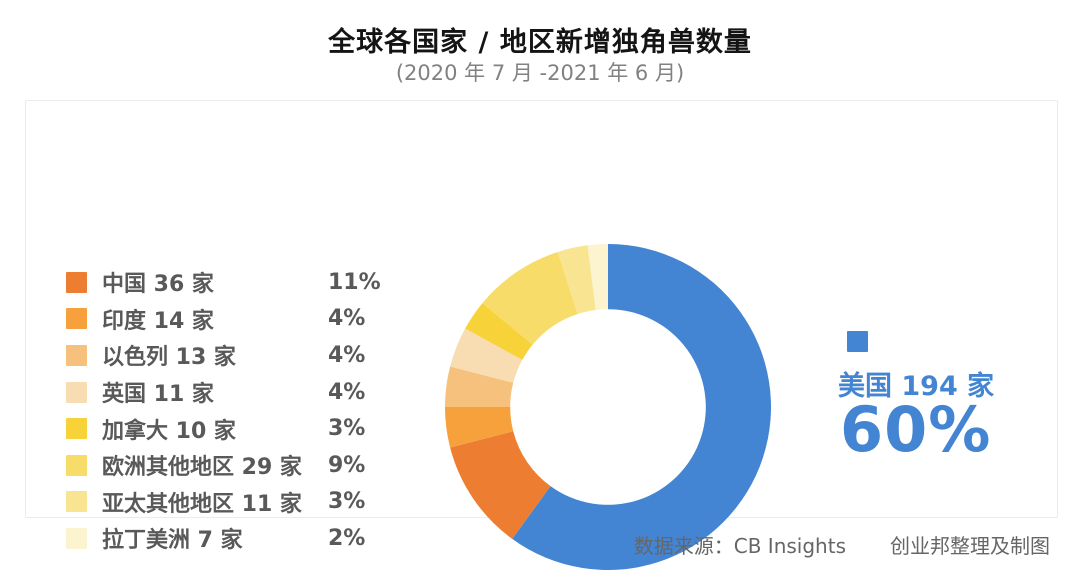  Describe the element at coordinates (916, 429) in the screenshot. I see `us-callout-percent: 60%` at that location.